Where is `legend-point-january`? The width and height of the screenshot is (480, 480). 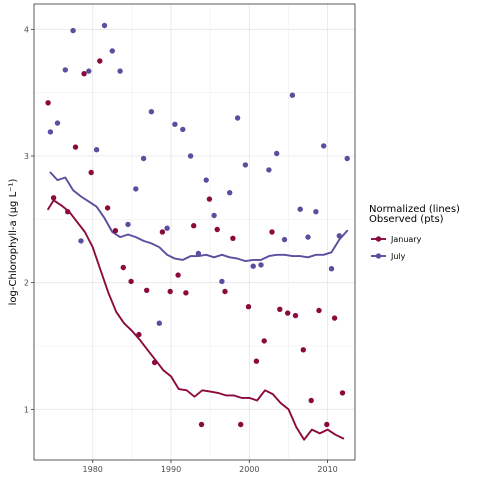
legend-point-january is located at coordinates (378, 239).